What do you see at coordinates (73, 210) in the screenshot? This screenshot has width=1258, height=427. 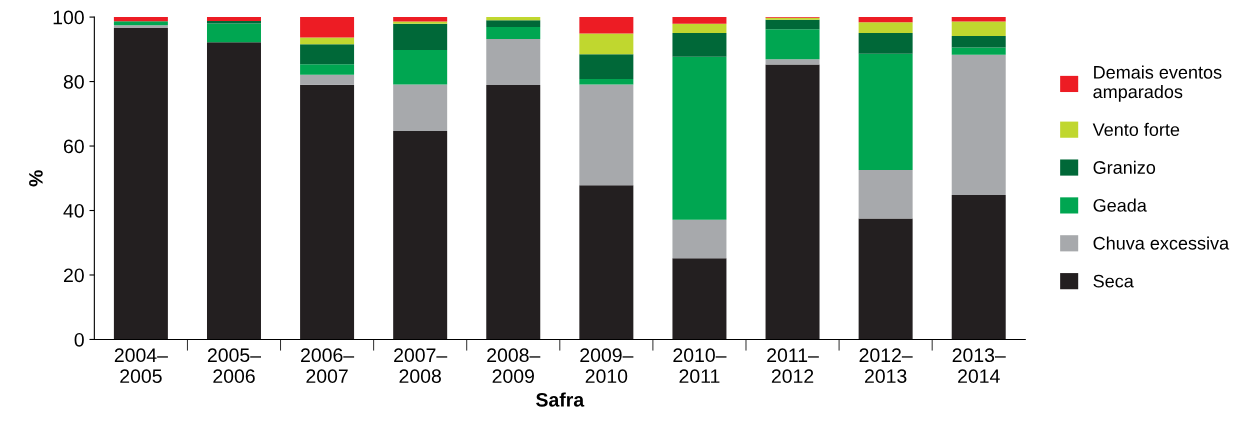 I see `y-tick-label: 40` at bounding box center [73, 210].